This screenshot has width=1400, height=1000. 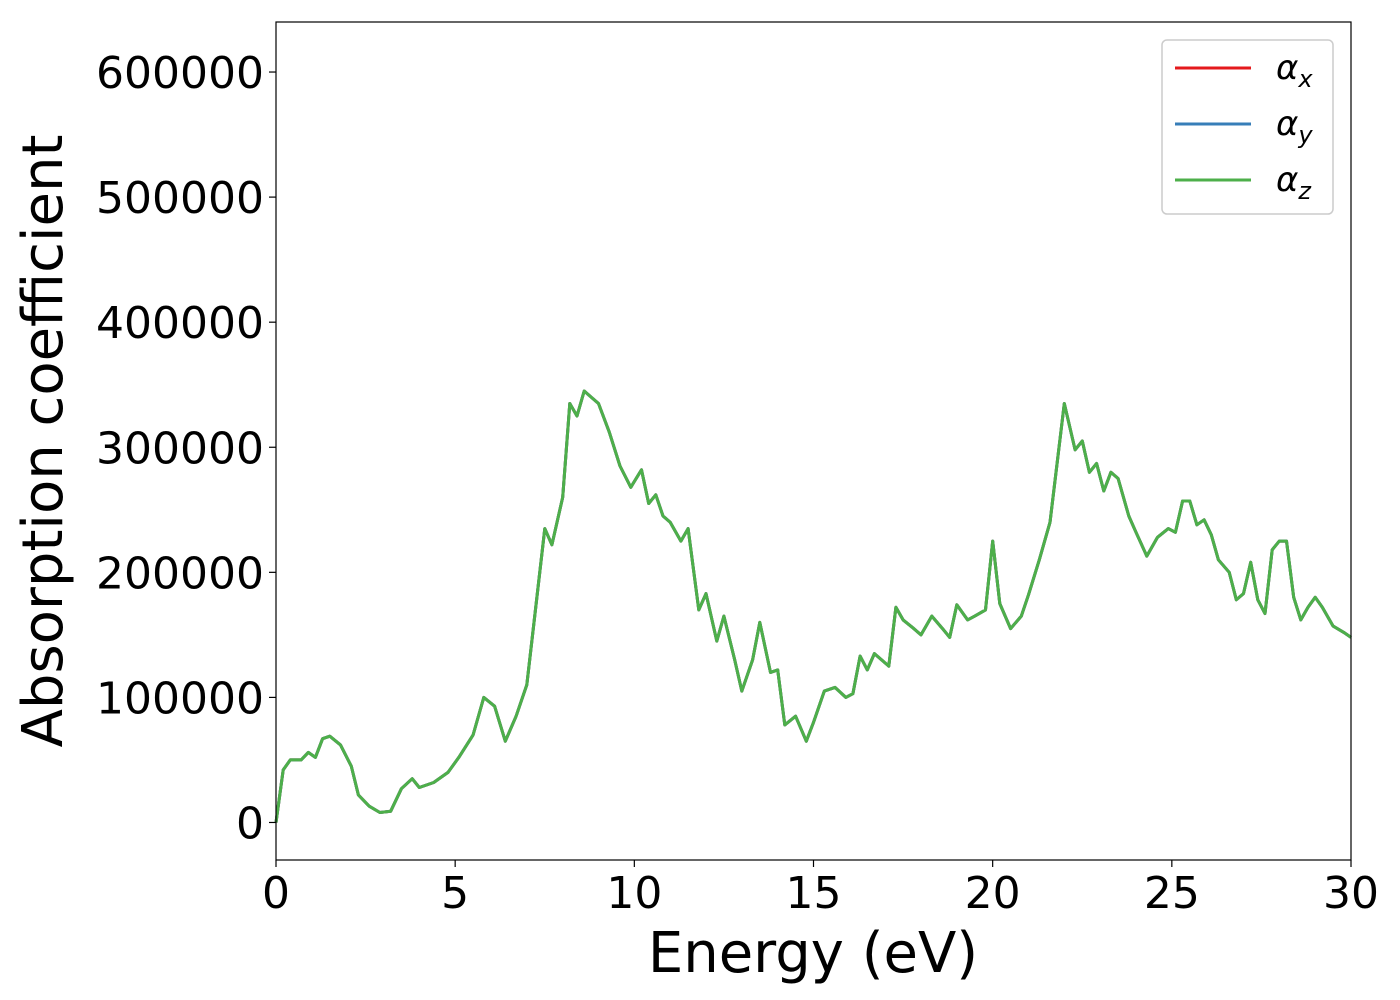 I want to click on x-tick-label: 15, so click(x=814, y=893).